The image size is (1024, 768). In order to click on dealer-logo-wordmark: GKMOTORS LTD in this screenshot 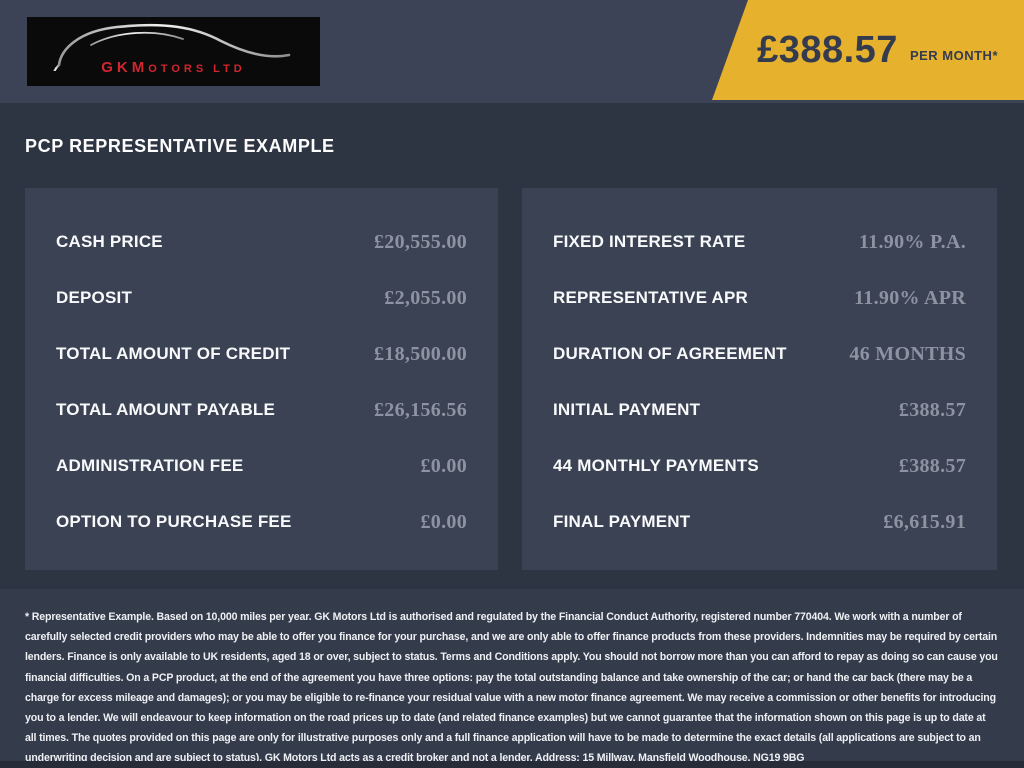, I will do `click(173, 68)`.